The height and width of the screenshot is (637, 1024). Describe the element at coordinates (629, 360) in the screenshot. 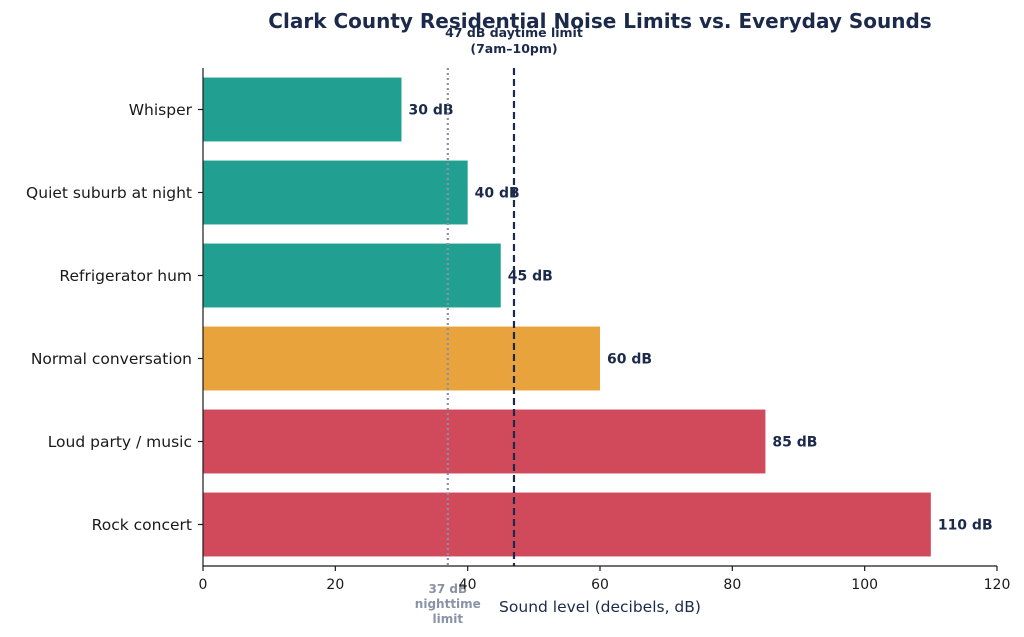

I see `value-label: 60 dB` at that location.